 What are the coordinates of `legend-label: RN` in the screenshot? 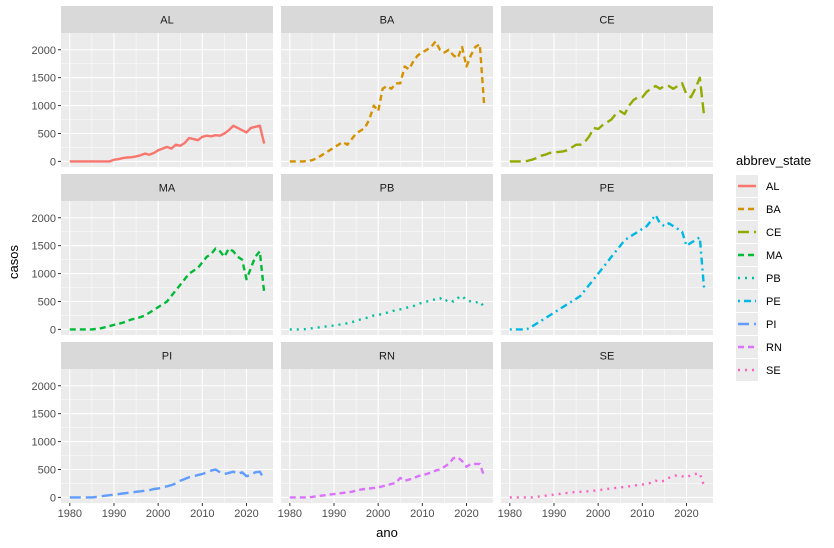 It's located at (774, 348).